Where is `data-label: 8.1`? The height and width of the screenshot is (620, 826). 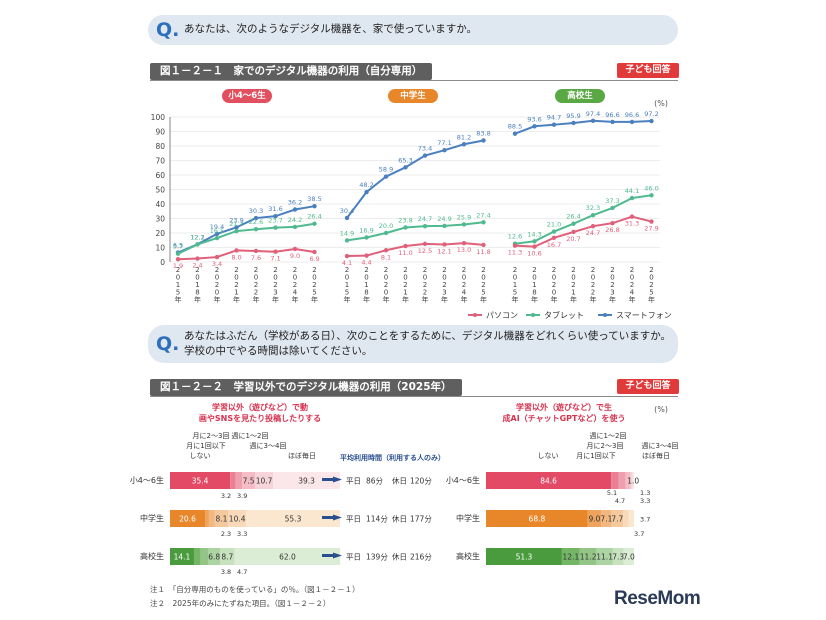
data-label: 8.1 is located at coordinates (386, 257).